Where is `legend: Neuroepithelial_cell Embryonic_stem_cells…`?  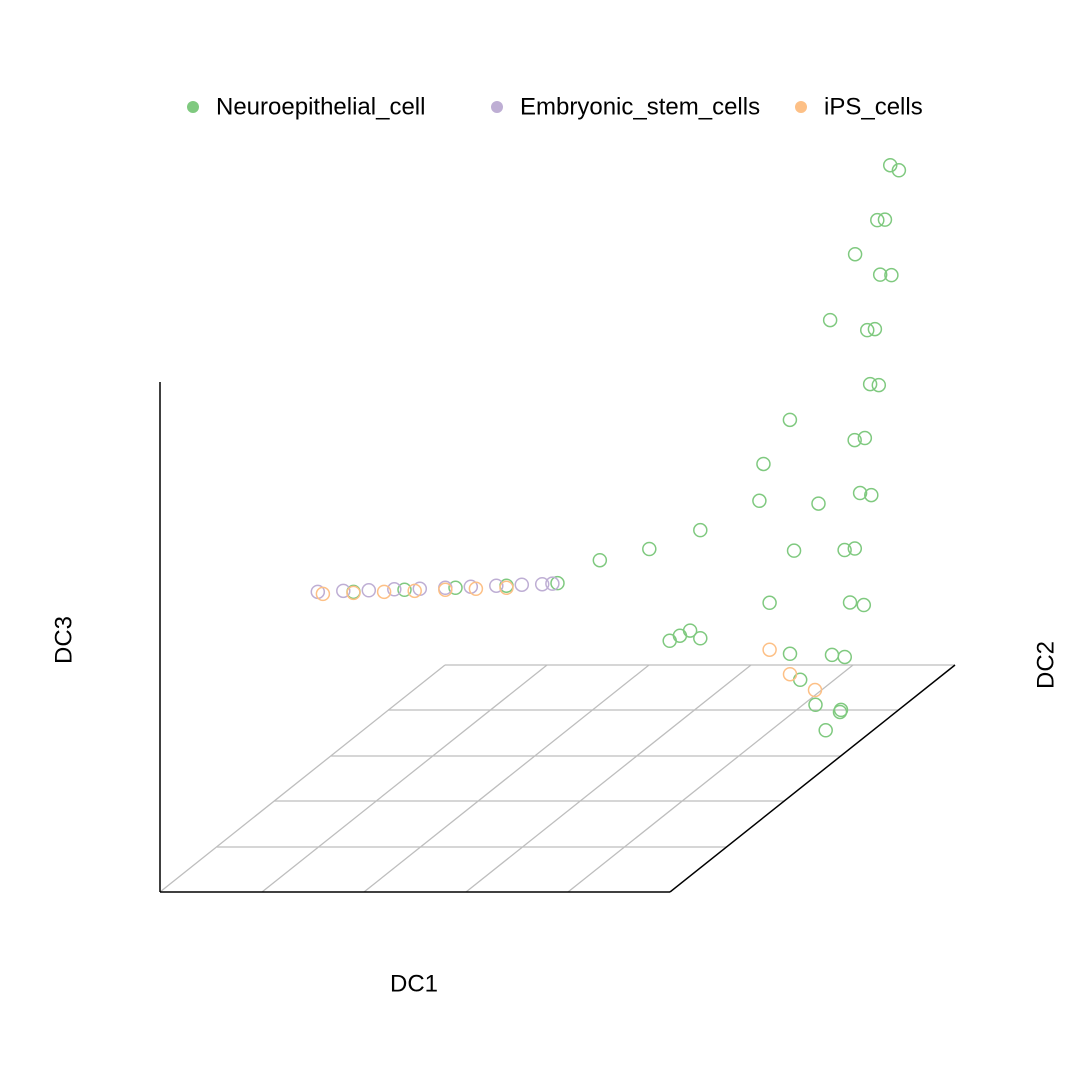 legend: Neuroepithelial_cell Embryonic_stem_cells… is located at coordinates (555, 106).